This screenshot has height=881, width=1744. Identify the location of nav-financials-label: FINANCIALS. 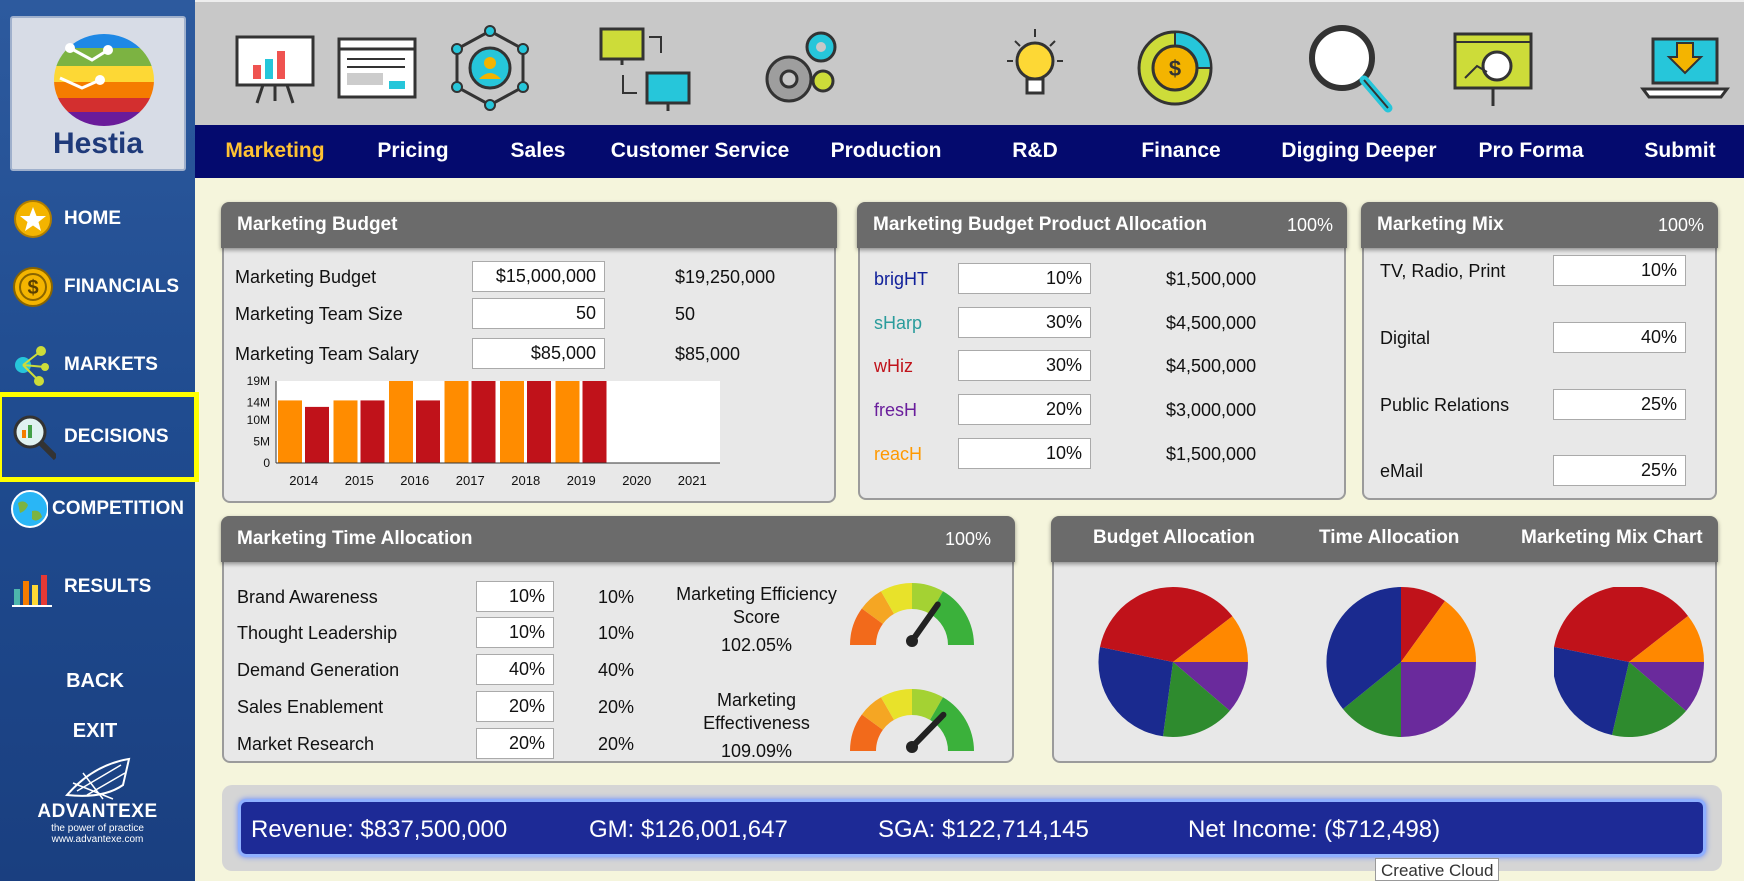
(122, 286).